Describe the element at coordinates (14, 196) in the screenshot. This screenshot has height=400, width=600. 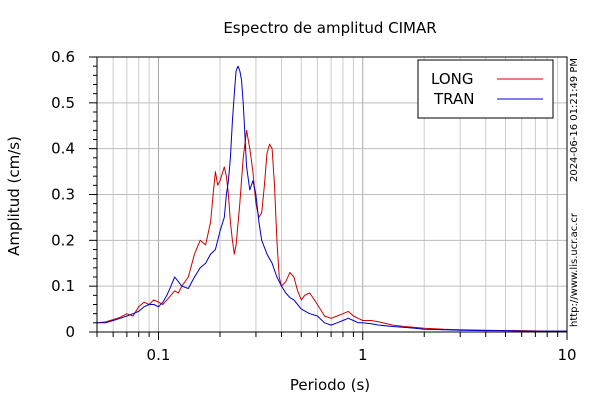
I see `y-axis-label: Amplitud (cm/s)` at that location.